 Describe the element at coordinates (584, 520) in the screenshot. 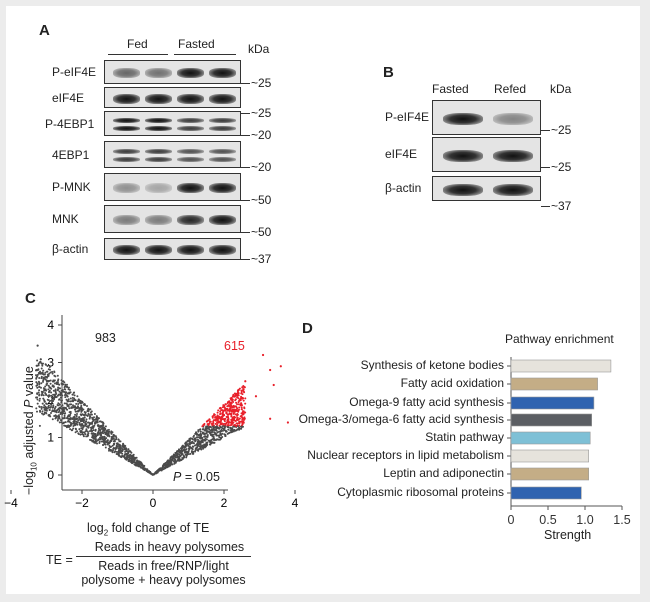

I see `x-tick-label: 1.0` at that location.